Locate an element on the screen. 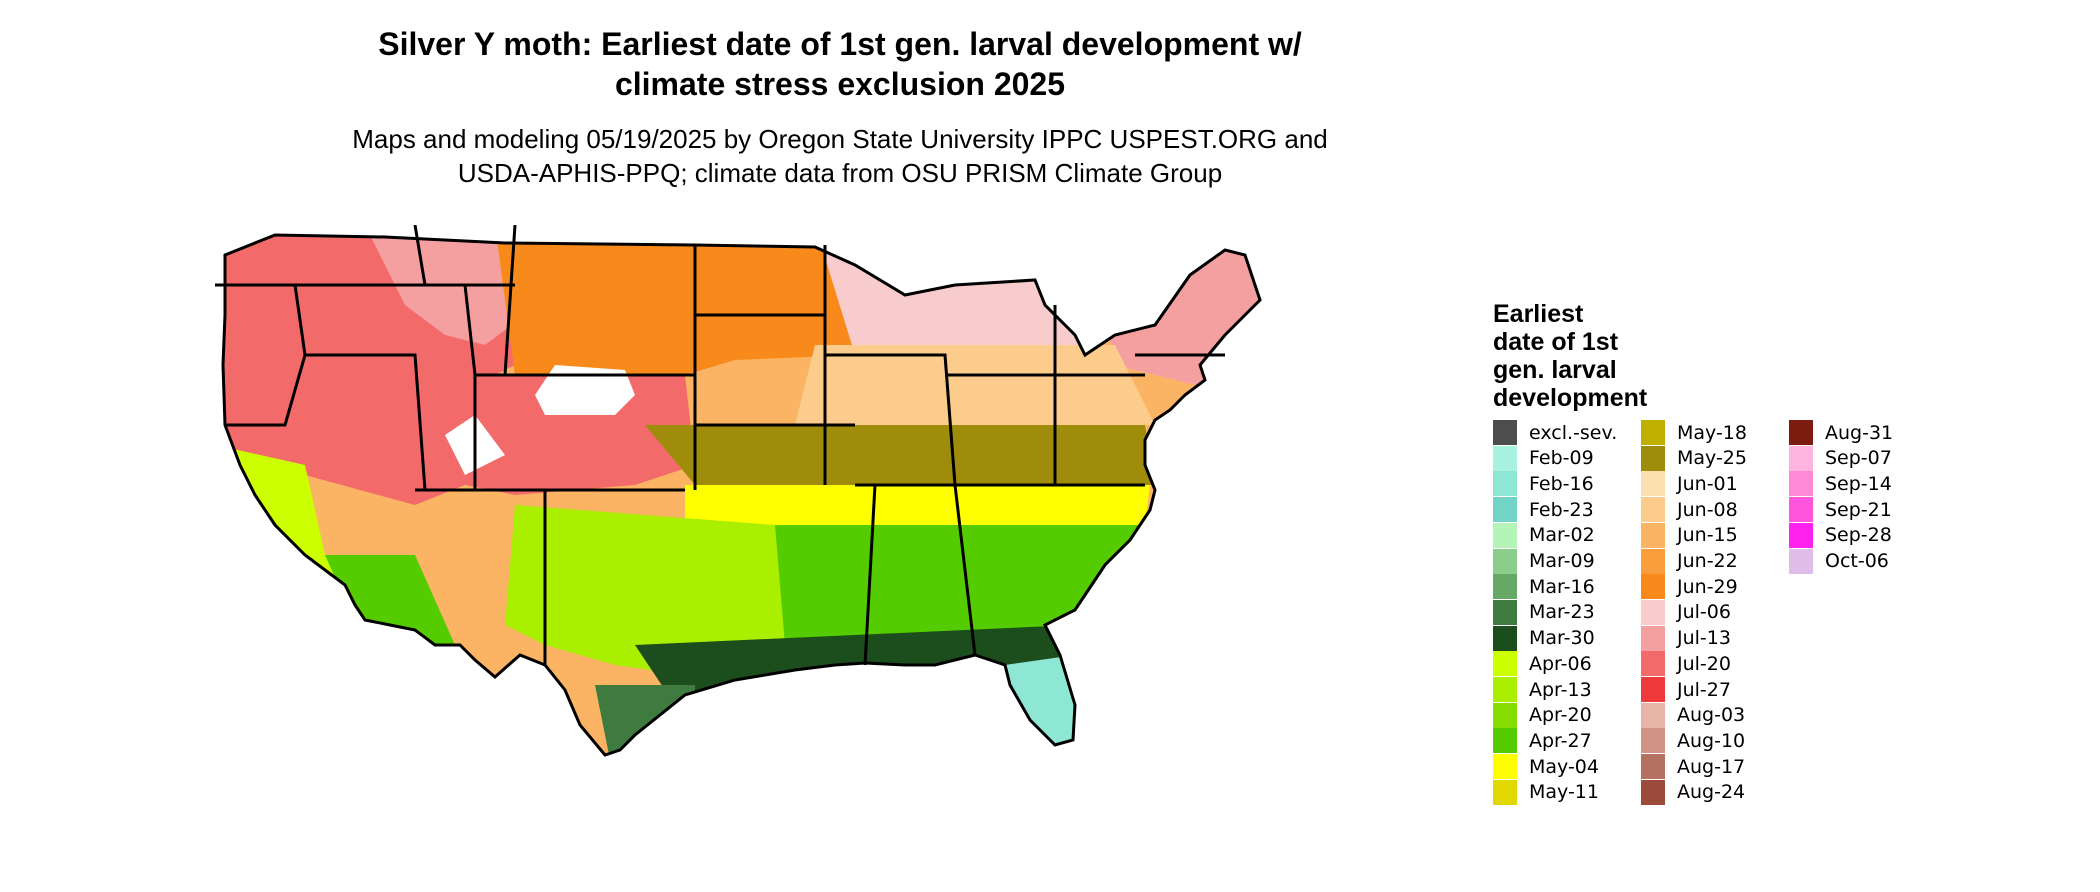 Image resolution: width=2100 pixels, height=892 pixels. legend-label: Jun-15 is located at coordinates (1707, 535).